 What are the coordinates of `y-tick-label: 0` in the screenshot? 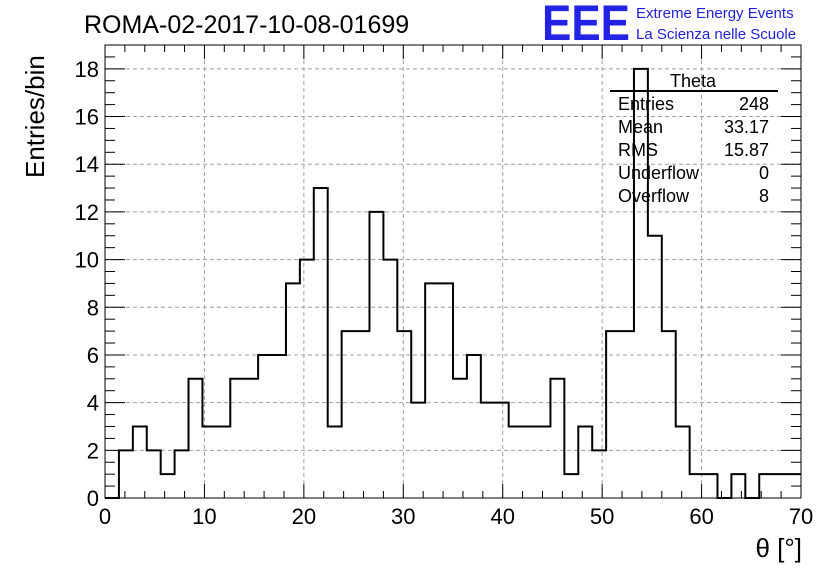 It's located at (93, 498).